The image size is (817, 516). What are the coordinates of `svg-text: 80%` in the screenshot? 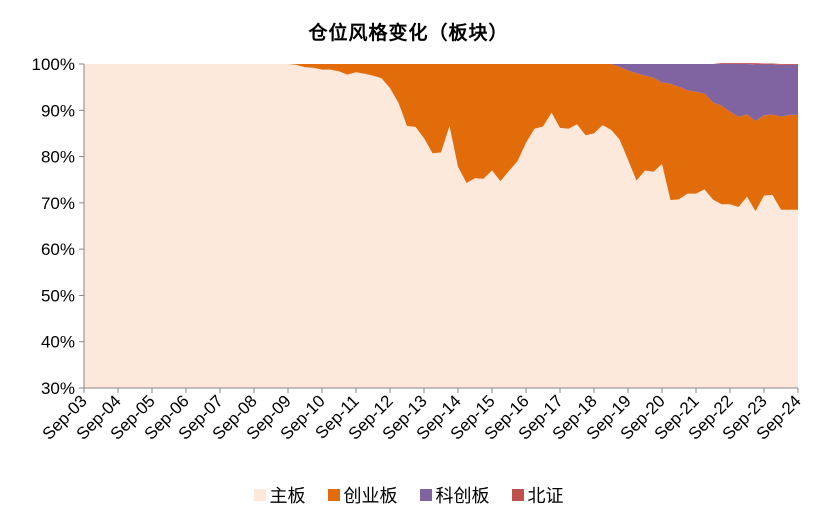 It's located at (58, 157).